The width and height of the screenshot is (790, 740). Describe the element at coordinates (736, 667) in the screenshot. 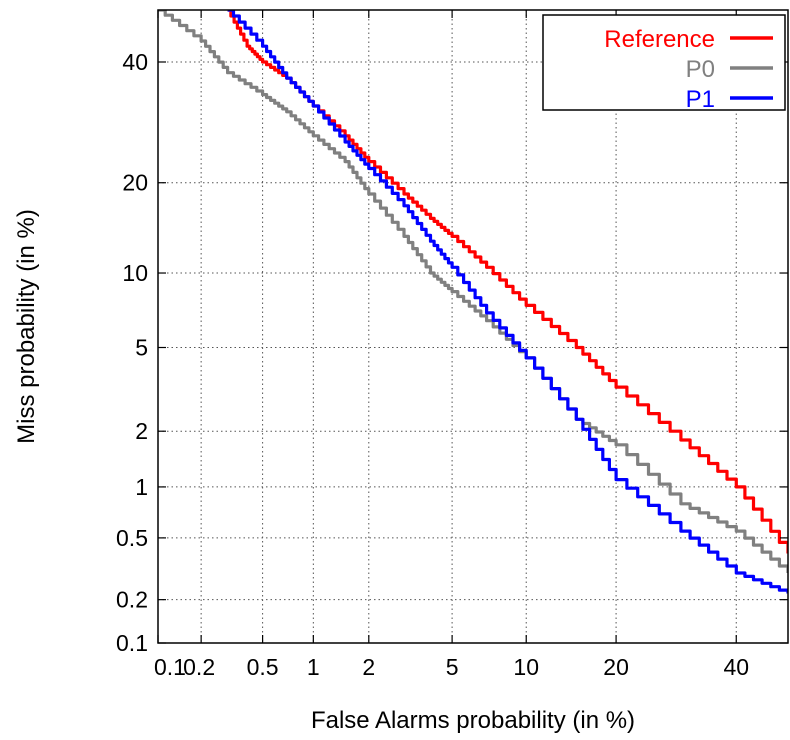

I see `x-tick-label: 40` at that location.